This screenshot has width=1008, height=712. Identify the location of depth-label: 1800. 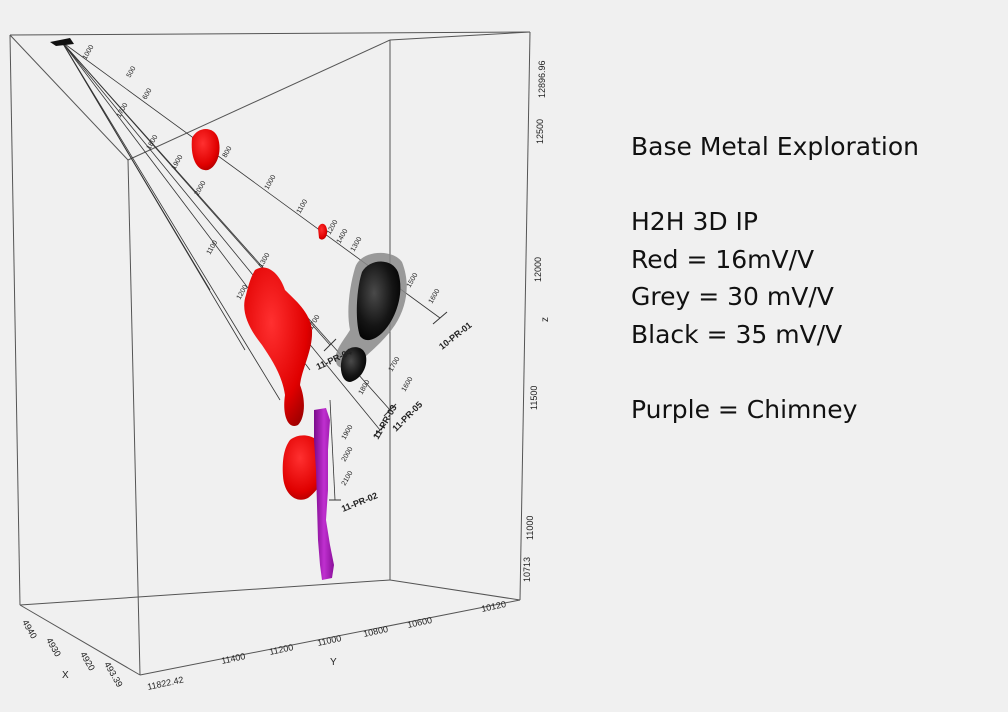
(153, 142).